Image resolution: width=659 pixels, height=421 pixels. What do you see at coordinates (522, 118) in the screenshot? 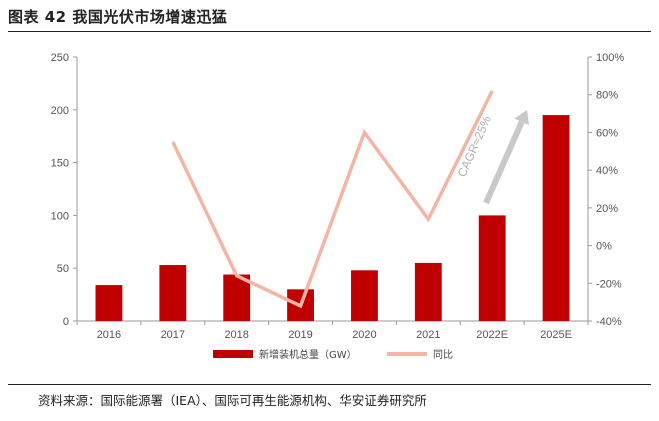
I see `cagr-arrow-head` at bounding box center [522, 118].